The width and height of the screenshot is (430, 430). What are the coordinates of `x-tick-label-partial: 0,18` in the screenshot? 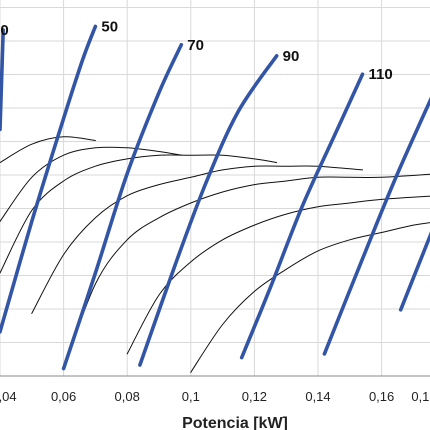 It's located at (420, 396).